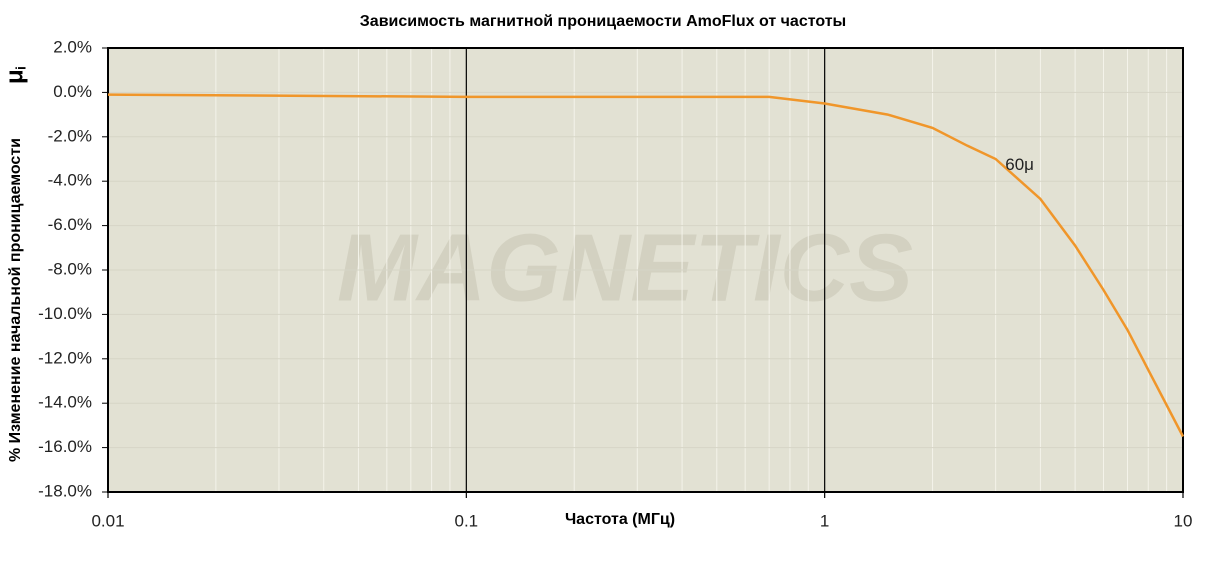 This screenshot has height=562, width=1208. What do you see at coordinates (65, 313) in the screenshot?
I see `y-tick-label: -10.0%` at bounding box center [65, 313].